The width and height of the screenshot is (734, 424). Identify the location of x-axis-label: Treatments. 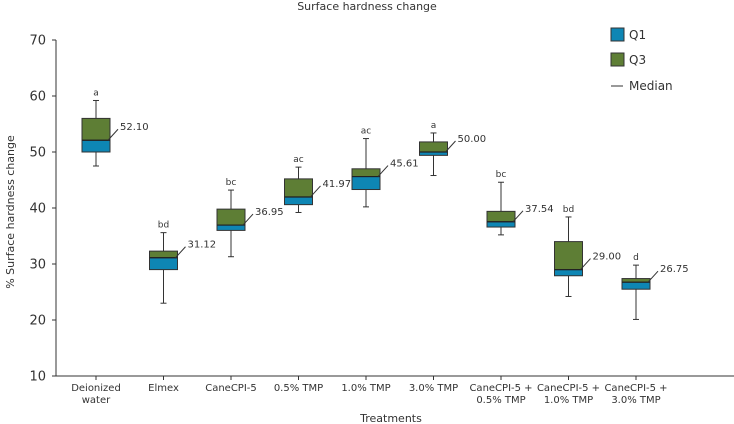
(390, 418).